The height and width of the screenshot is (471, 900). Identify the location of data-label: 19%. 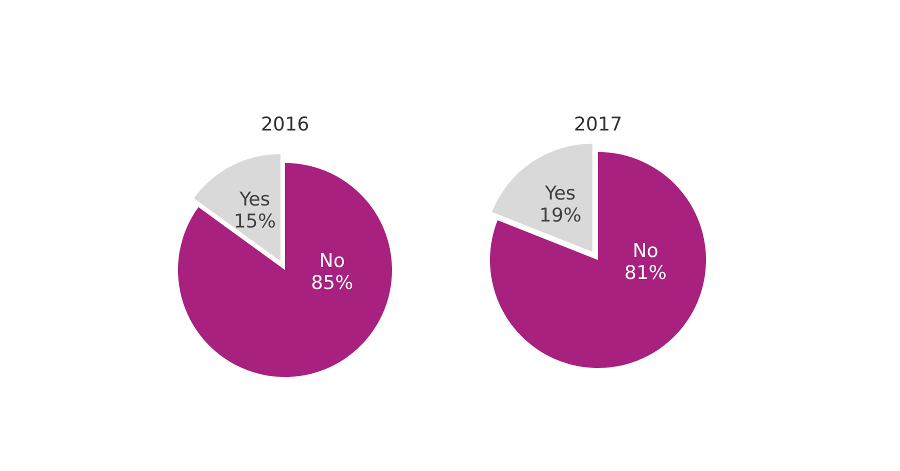
(560, 215).